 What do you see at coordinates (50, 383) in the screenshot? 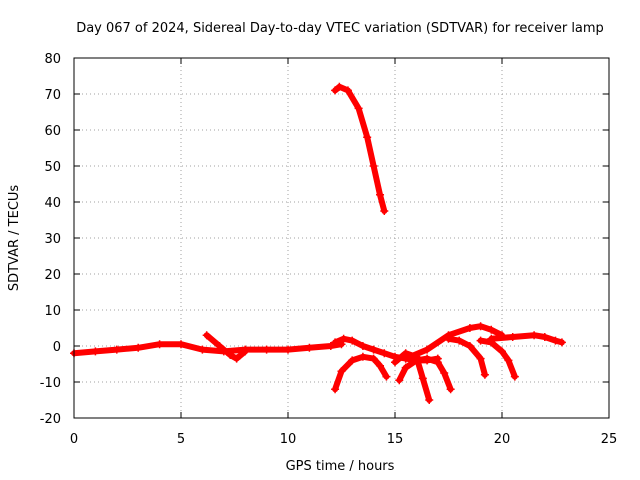
I see `y-tick-label: -10` at bounding box center [50, 383].